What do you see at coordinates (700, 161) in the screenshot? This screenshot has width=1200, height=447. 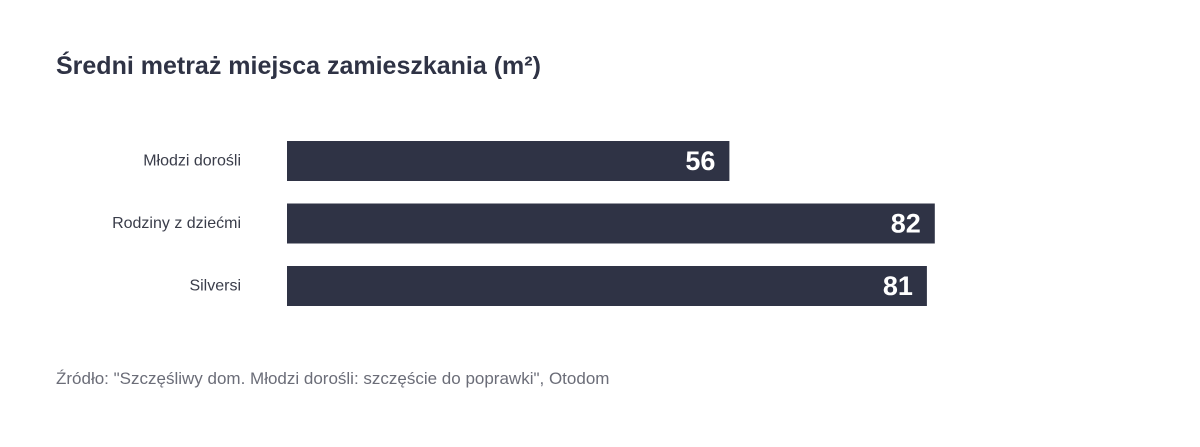 I see `bar-value-label: 56` at bounding box center [700, 161].